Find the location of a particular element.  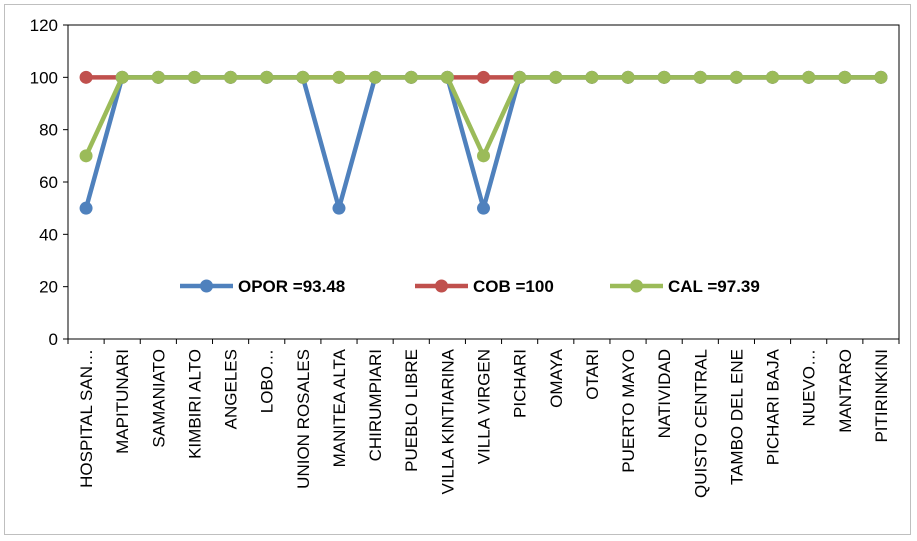

legend-label: COB =100 is located at coordinates (513, 286).